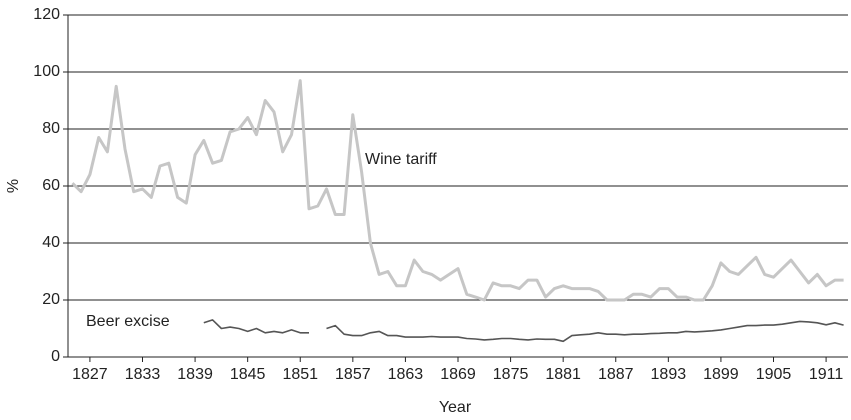 This screenshot has width=851, height=420. Describe the element at coordinates (721, 374) in the screenshot. I see `x-tick-label: 1899` at that location.